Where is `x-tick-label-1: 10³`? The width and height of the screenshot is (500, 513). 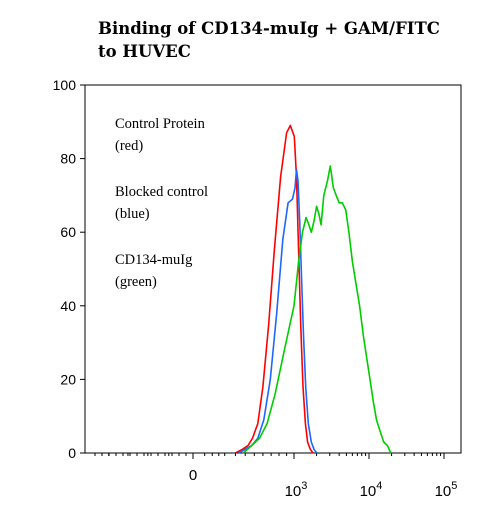
x-tick-label-1: 10³ is located at coordinates (296, 490).